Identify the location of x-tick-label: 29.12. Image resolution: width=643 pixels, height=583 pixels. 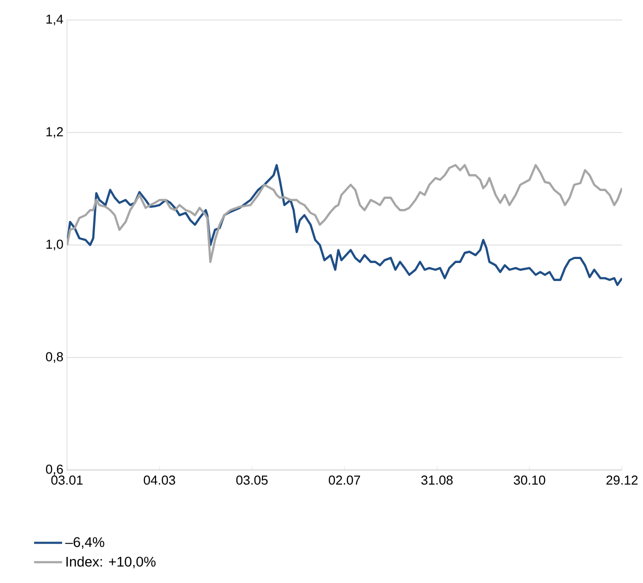
(622, 480).